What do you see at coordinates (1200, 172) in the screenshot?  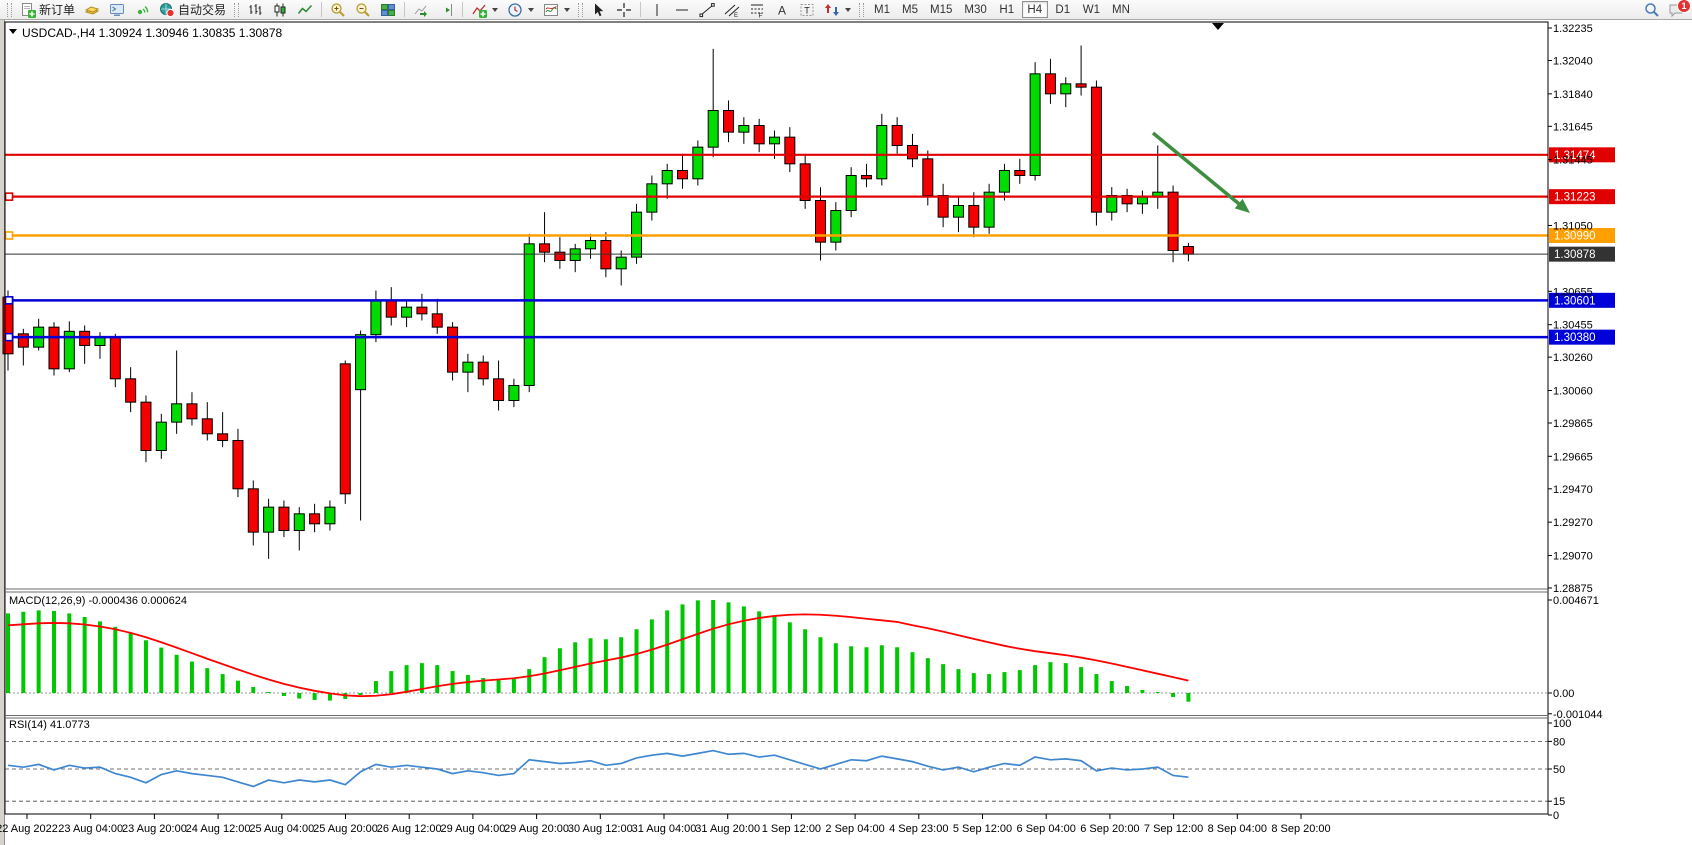 I see `trend-arrow` at bounding box center [1200, 172].